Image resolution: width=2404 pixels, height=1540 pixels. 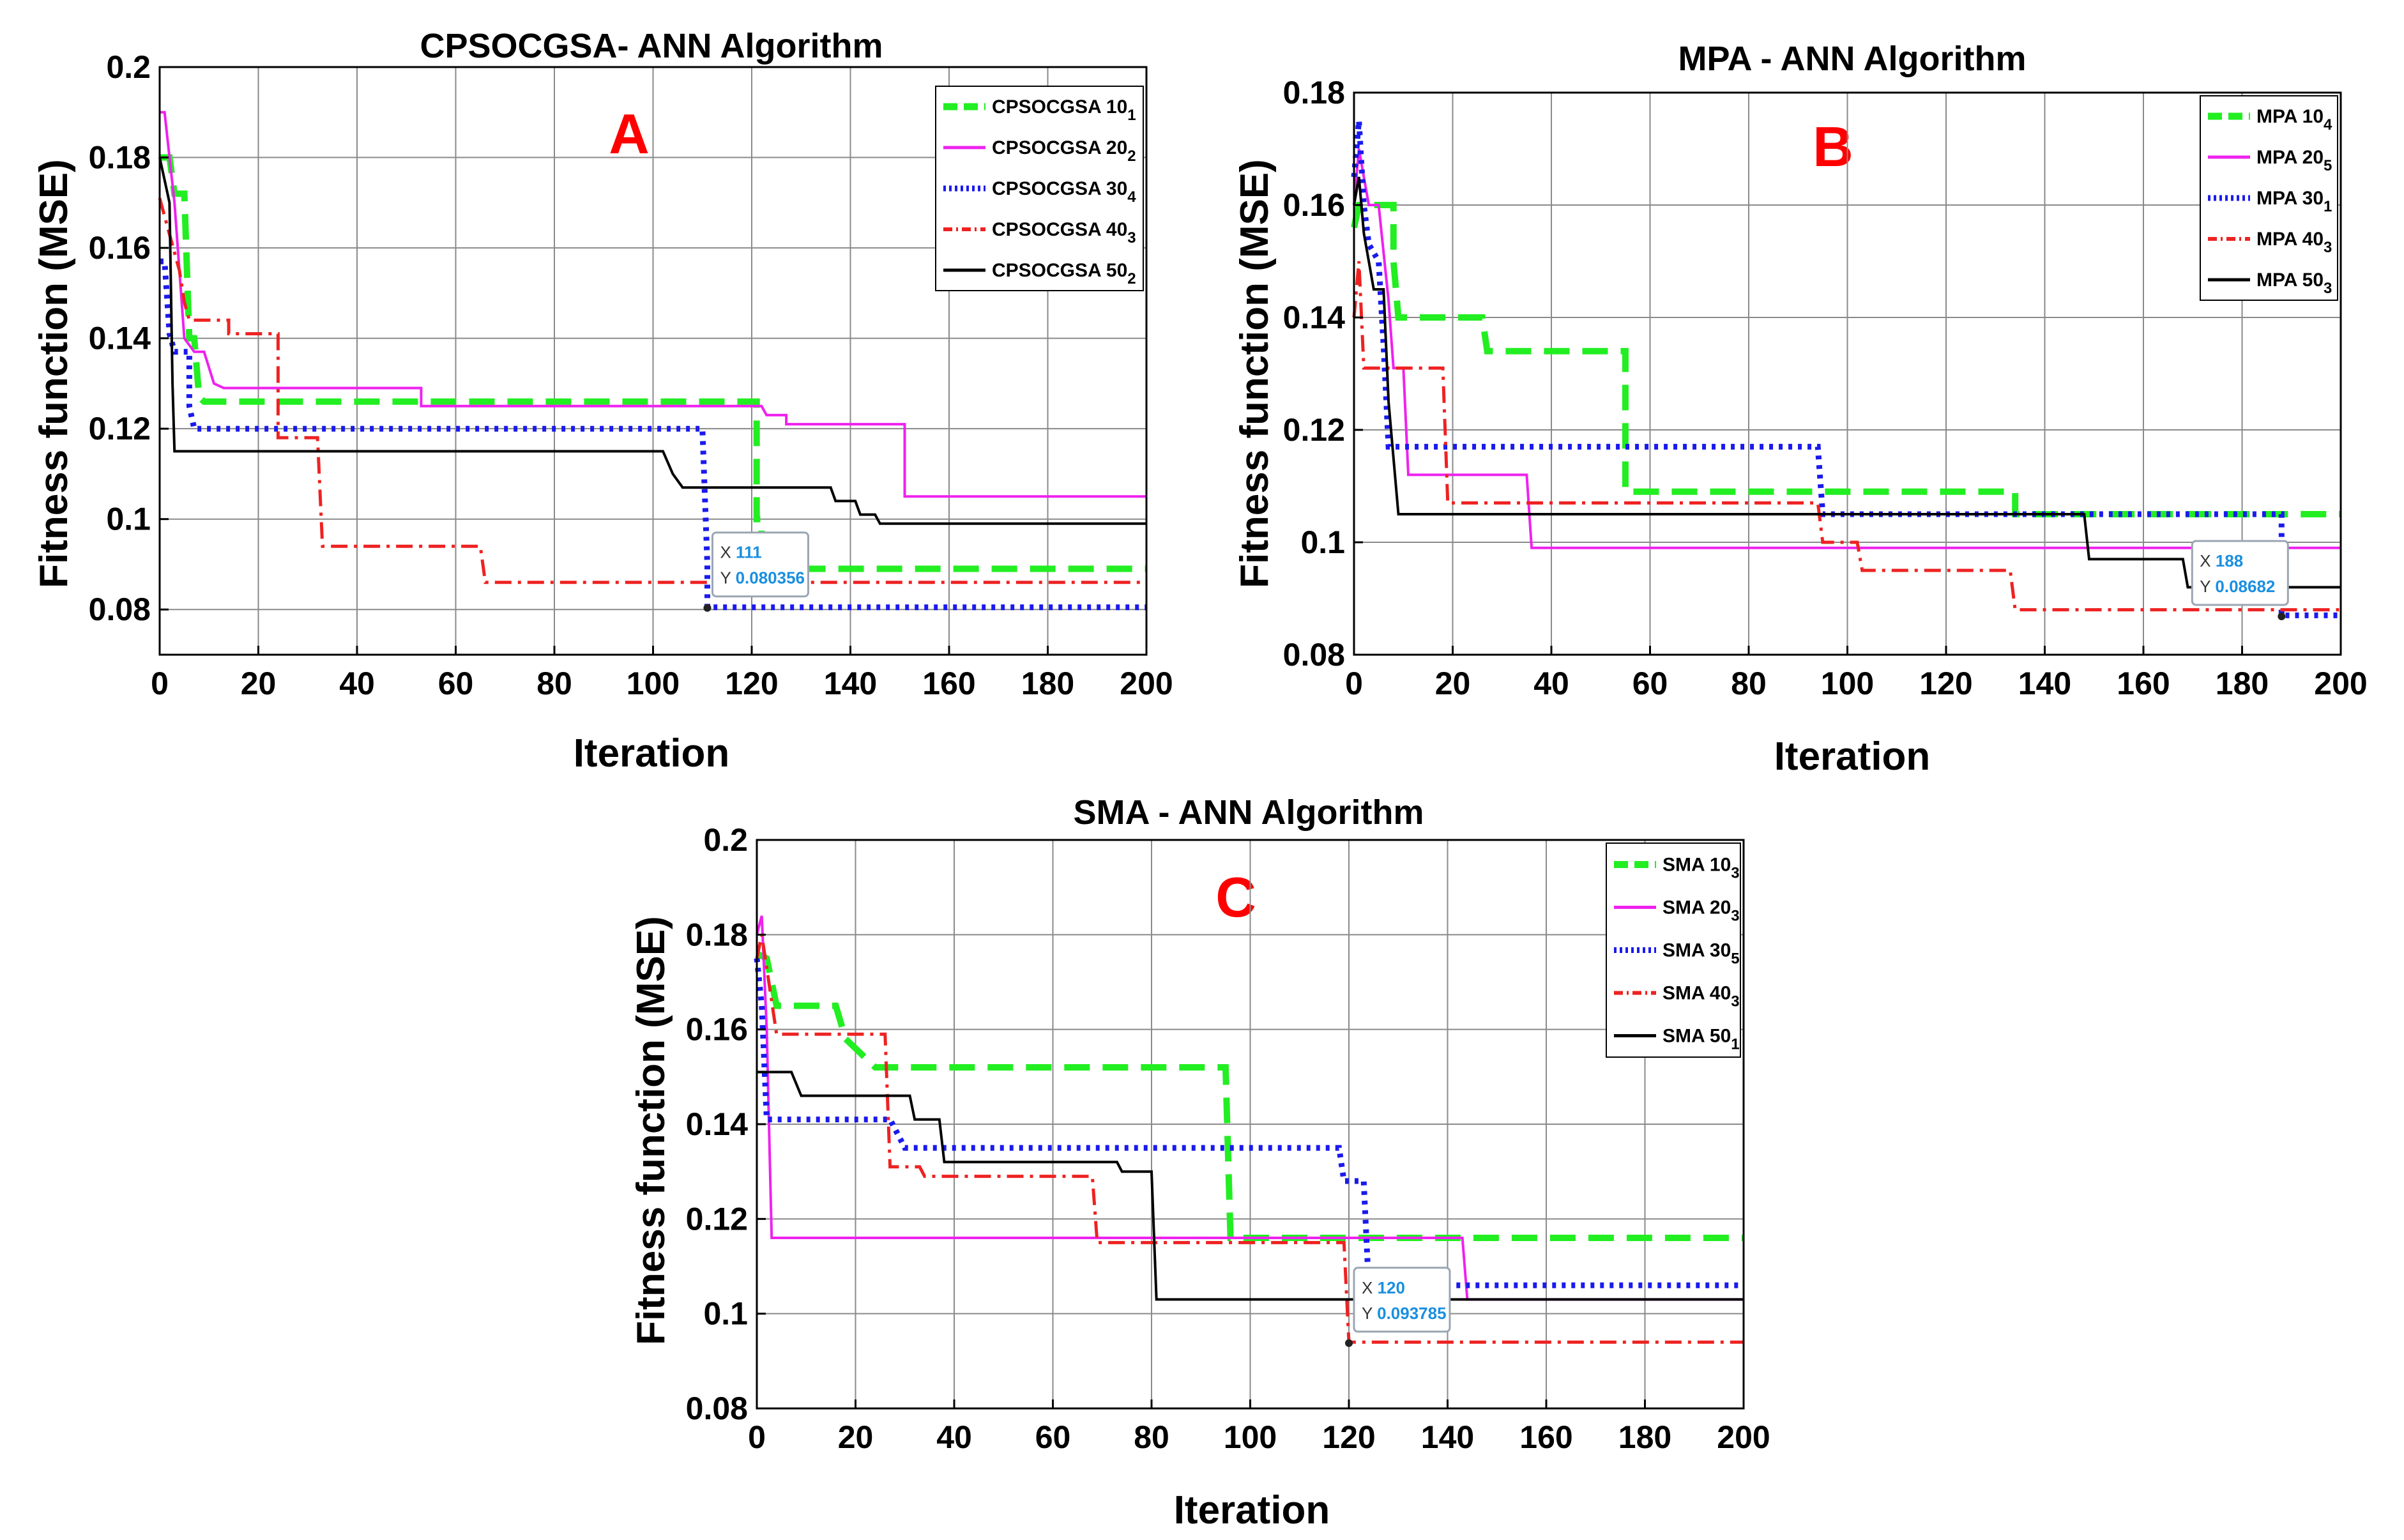 I want to click on chart-c-datatip-y: Y 0.093785, so click(x=1404, y=1313).